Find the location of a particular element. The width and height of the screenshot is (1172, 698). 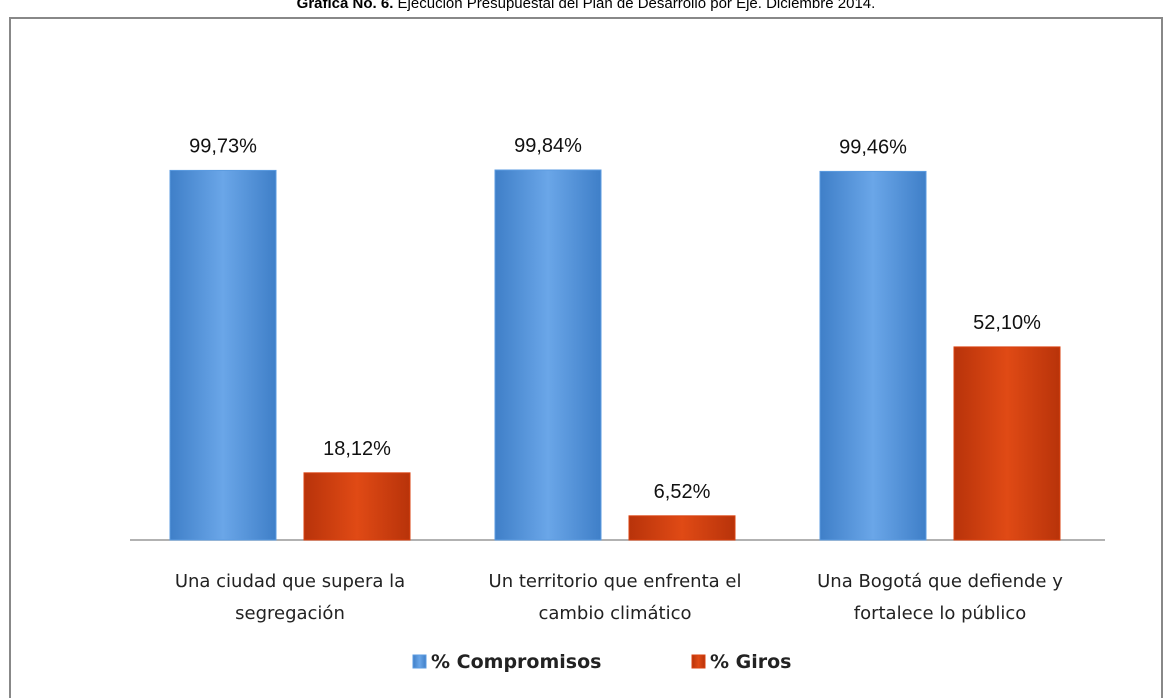

x-tick-label: Una ciudad que supera la segregación is located at coordinates (290, 597).